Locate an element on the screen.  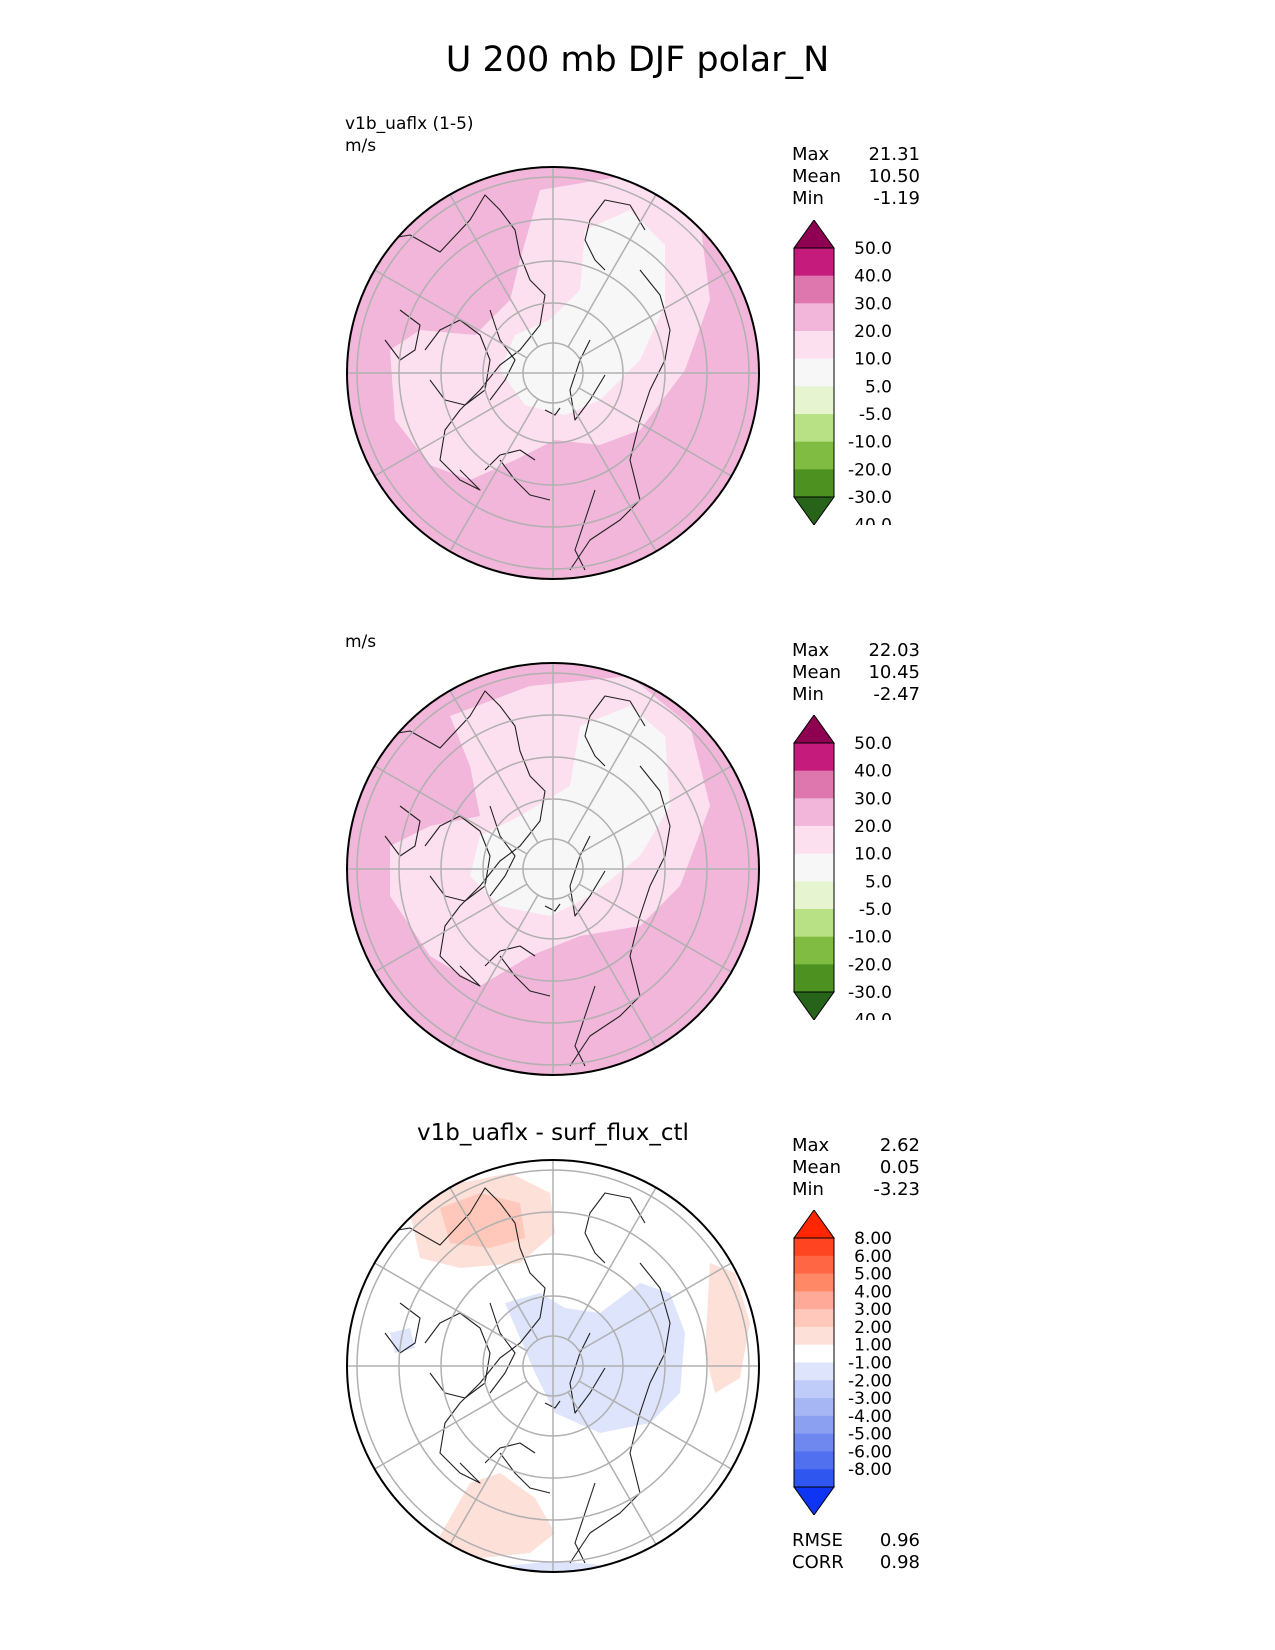
coastline-arctic-archipelago is located at coordinates (457, 362).